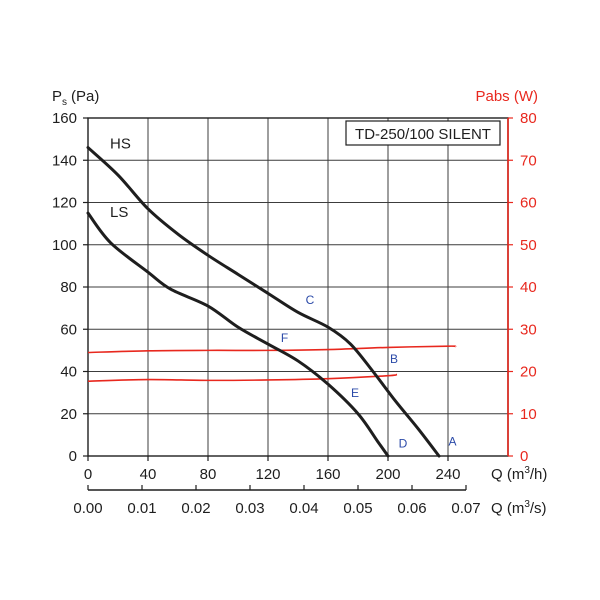 The width and height of the screenshot is (600, 600). I want to click on x-primary-tick-label: 120, so click(267, 474).